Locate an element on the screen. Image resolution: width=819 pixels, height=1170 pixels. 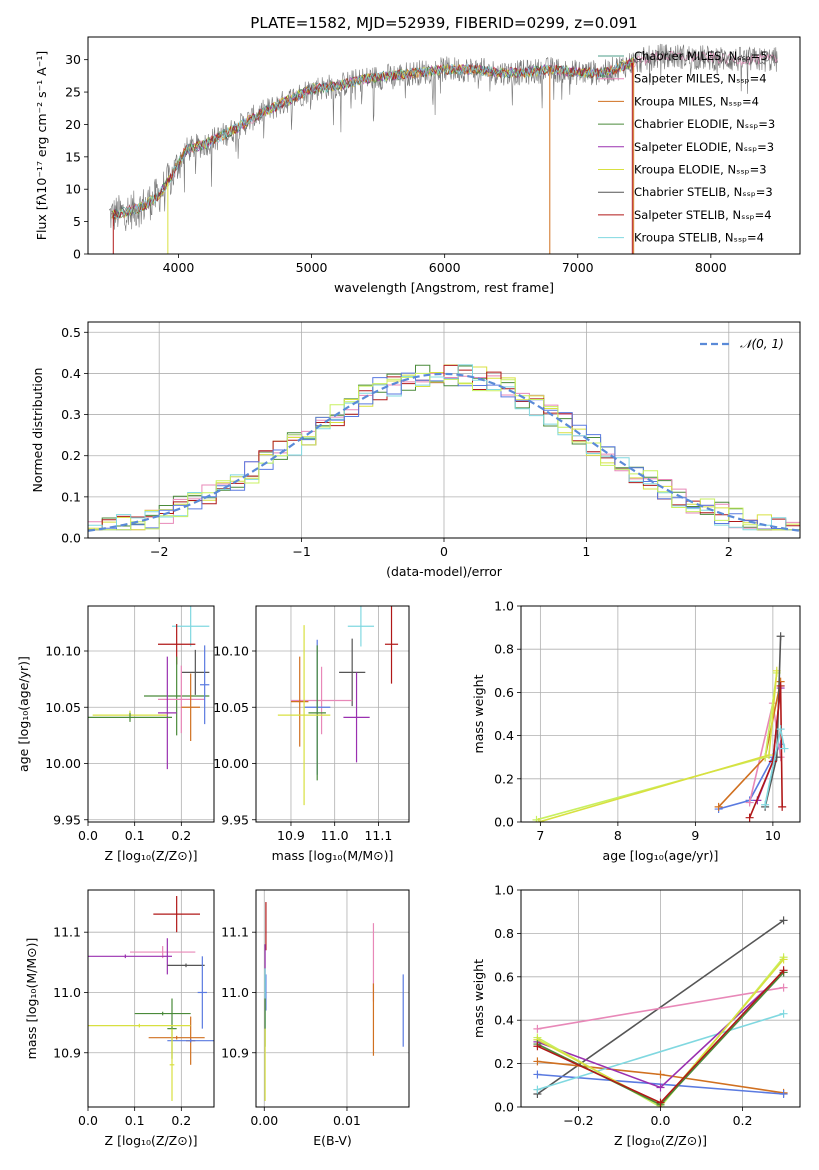
y-tick-label: 0.5 is located at coordinates (71, 332).